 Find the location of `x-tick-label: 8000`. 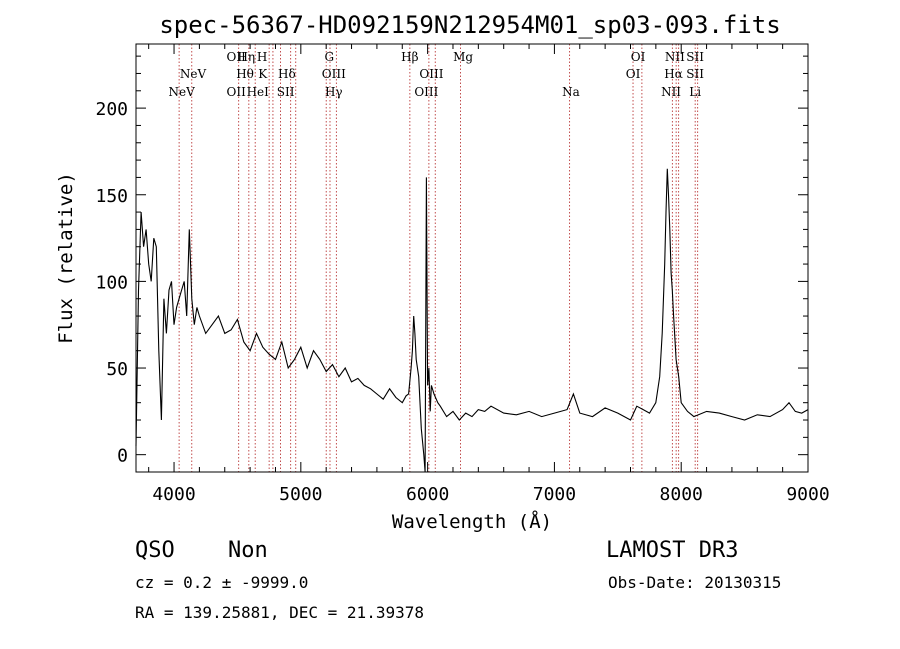

x-tick-label: 8000 is located at coordinates (681, 494).